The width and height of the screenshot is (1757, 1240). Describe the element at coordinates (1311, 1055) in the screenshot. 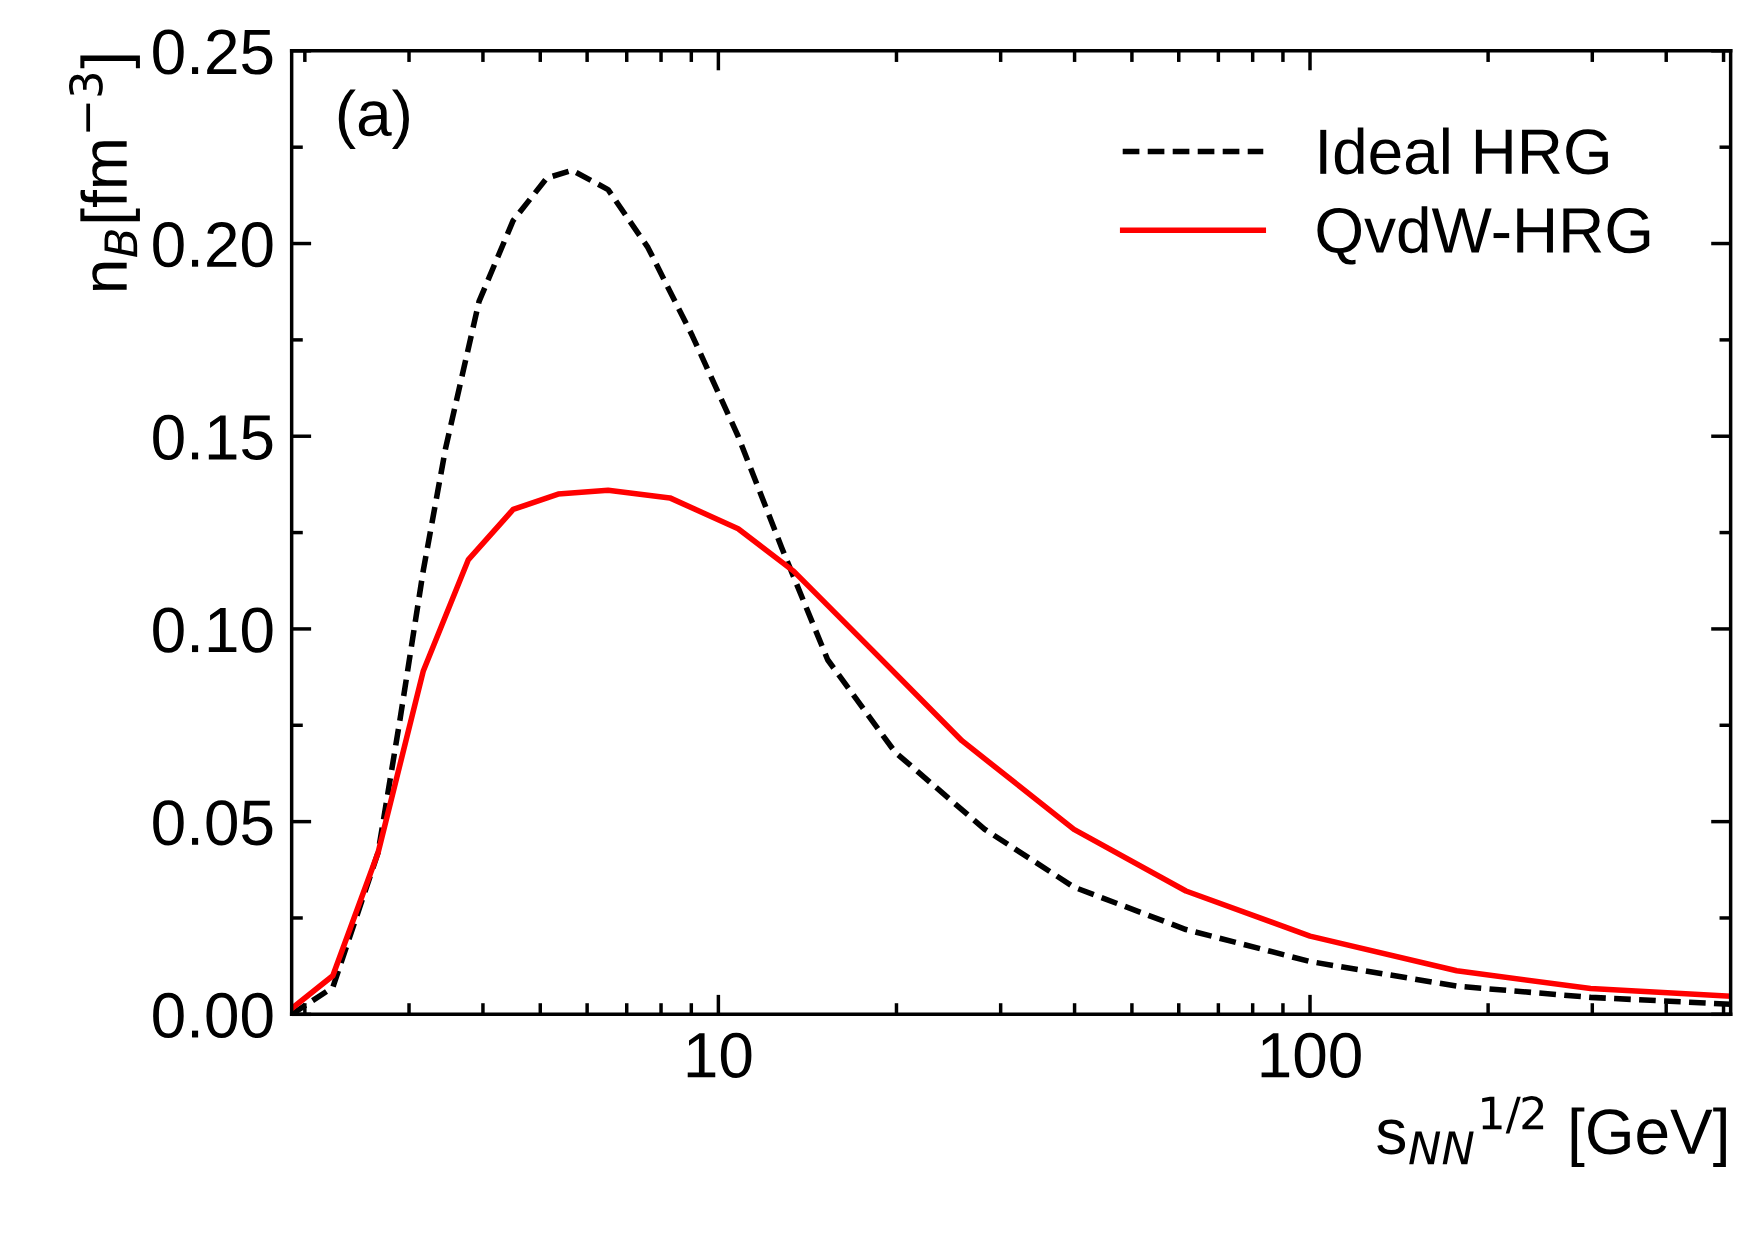

I see `x-tick-label: 100` at that location.